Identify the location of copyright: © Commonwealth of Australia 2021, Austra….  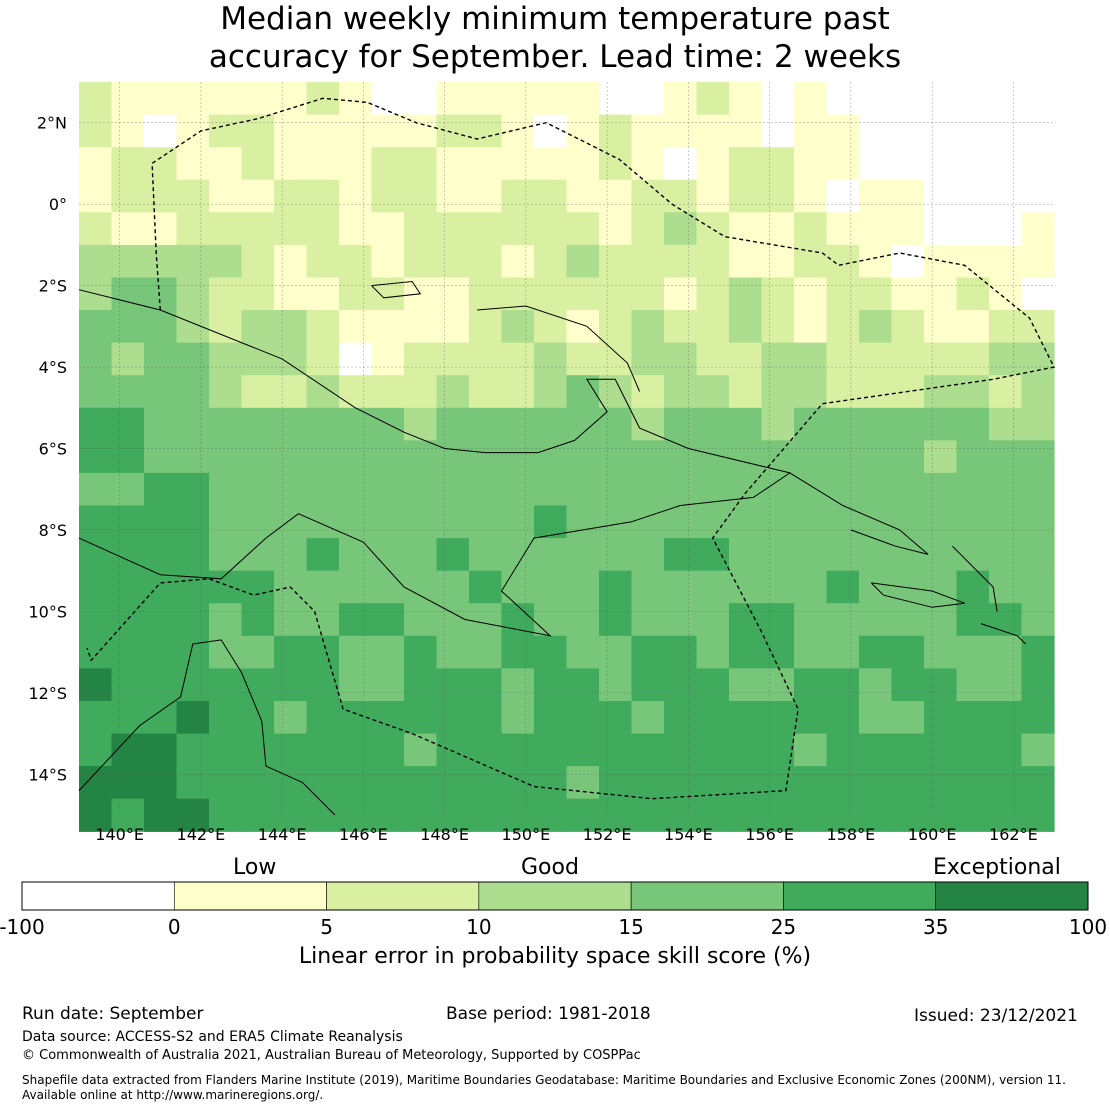
(331, 1055).